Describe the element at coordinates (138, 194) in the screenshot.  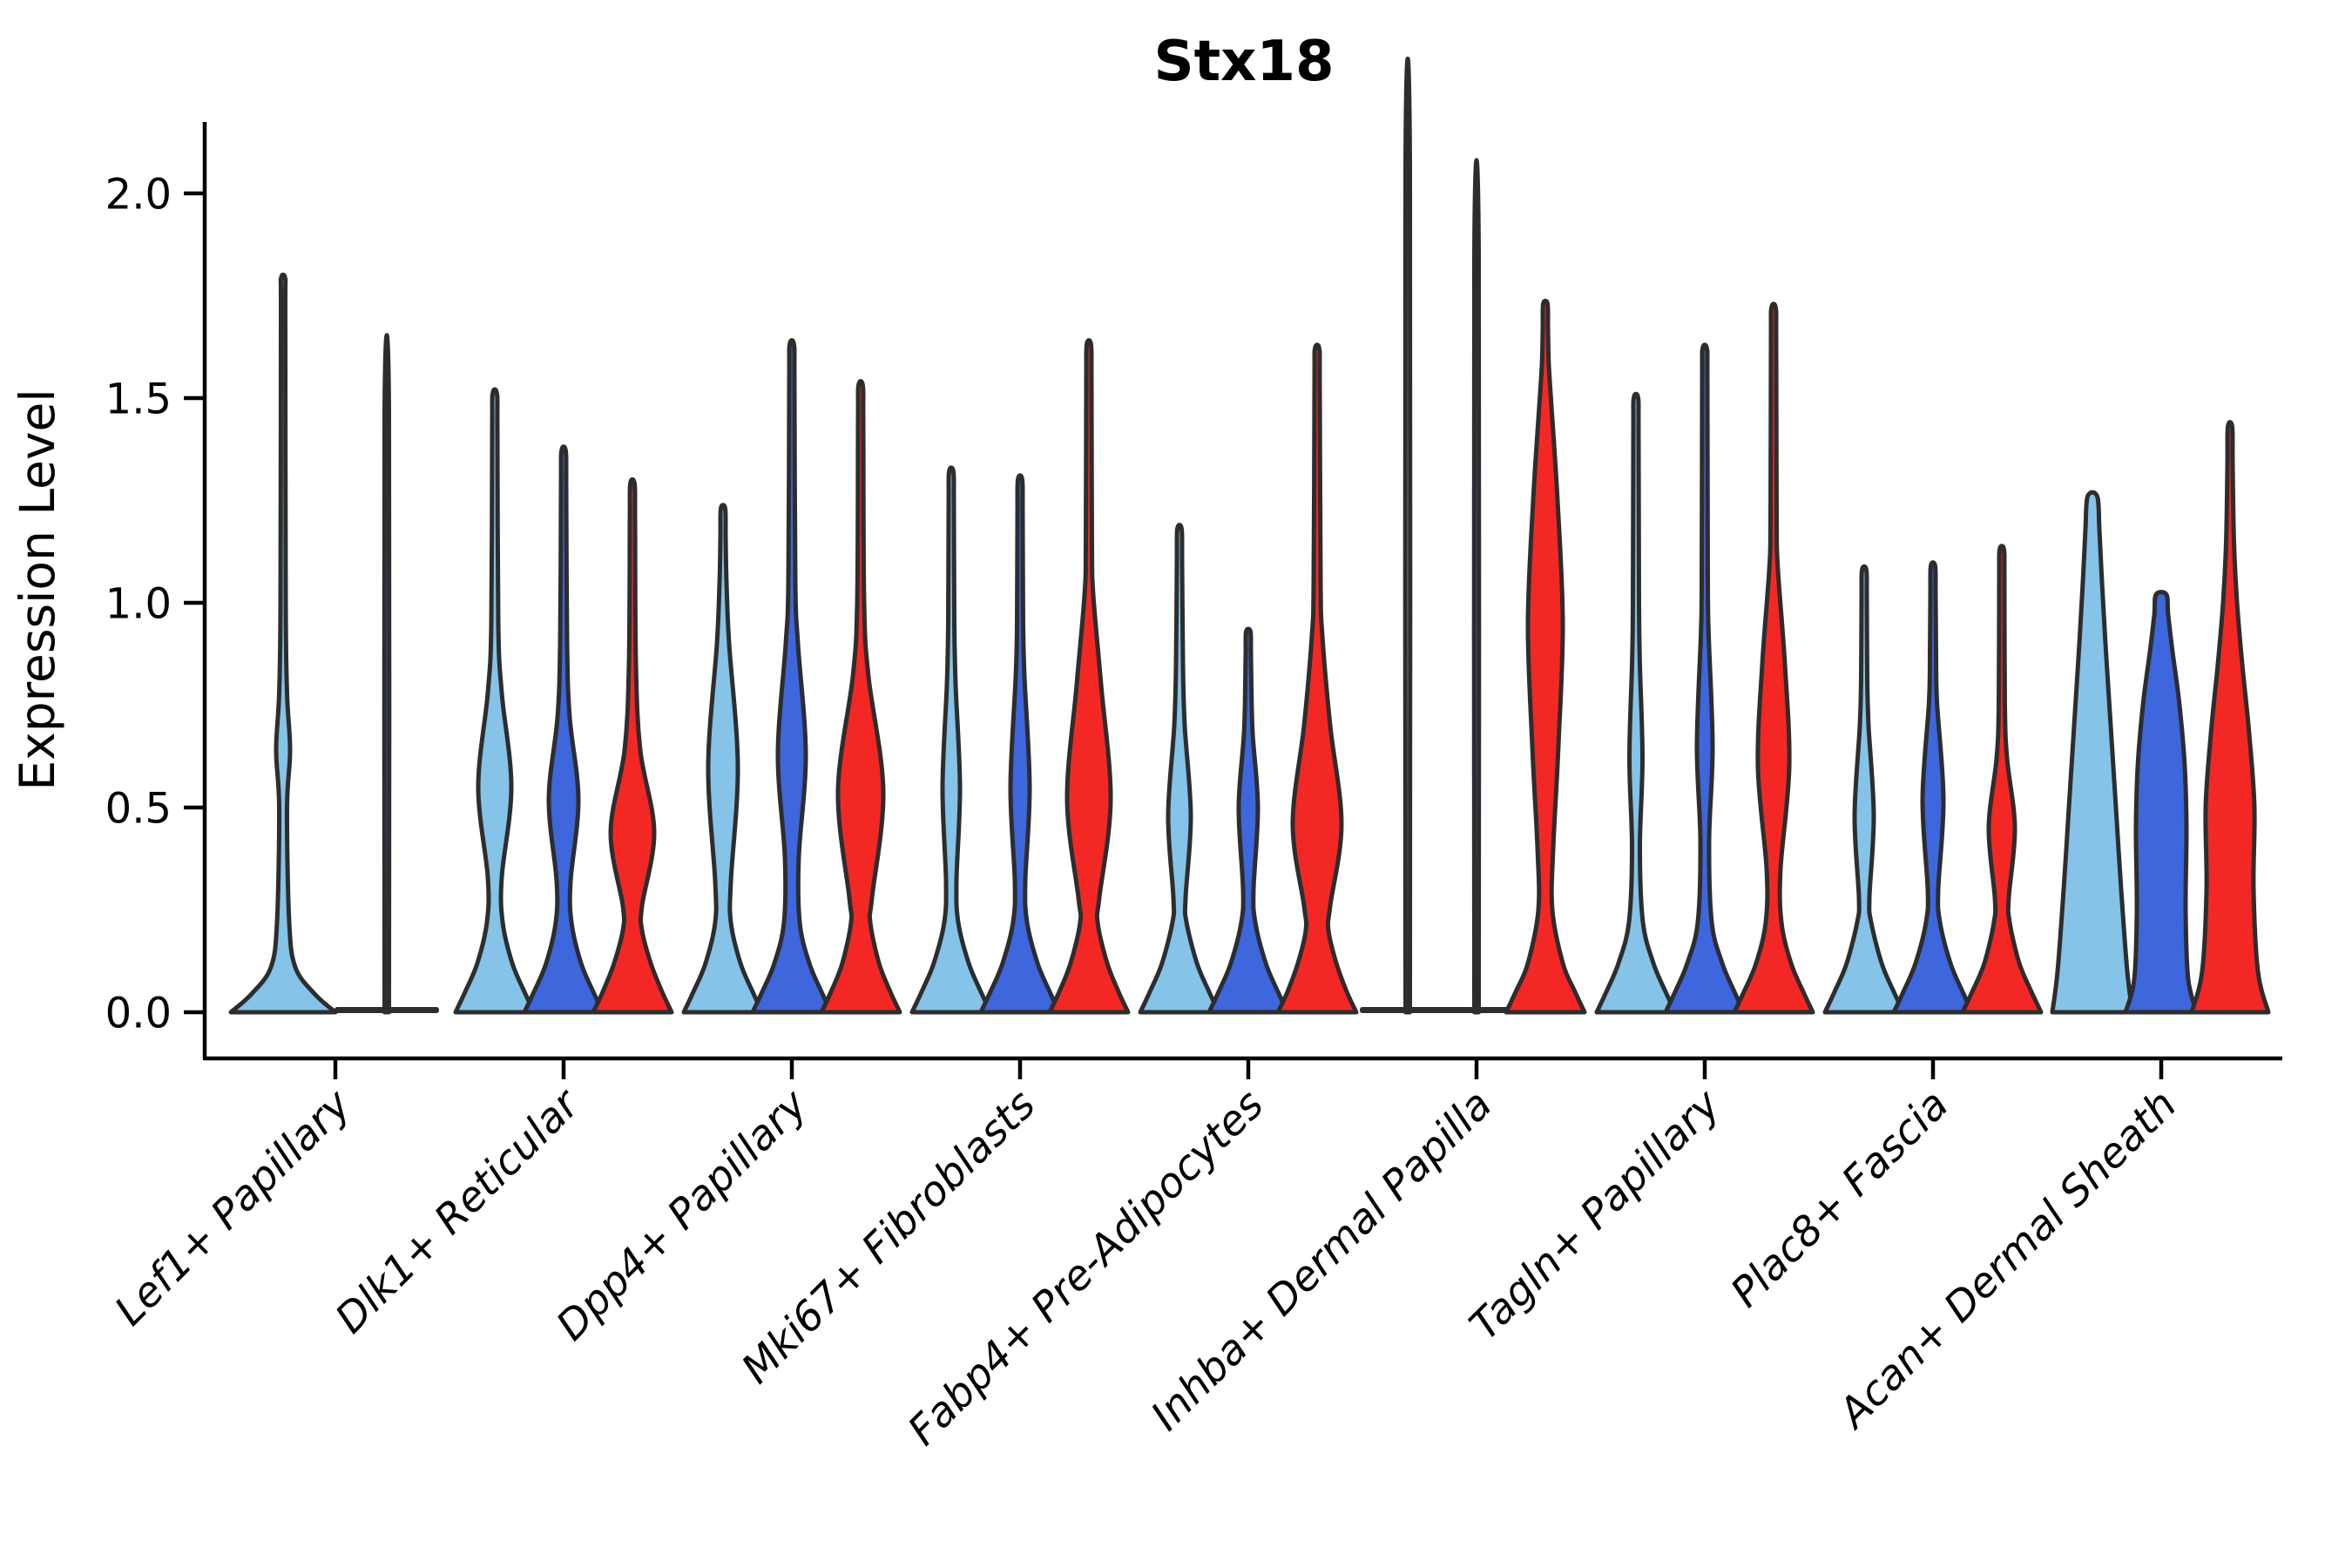
I see `y-tick-label-2.0: 2.0` at that location.